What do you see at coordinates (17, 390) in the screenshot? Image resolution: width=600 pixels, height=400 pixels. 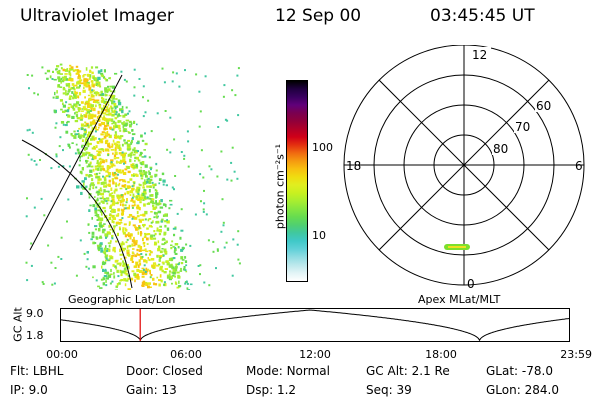 I see `ip-label: IP:` at bounding box center [17, 390].